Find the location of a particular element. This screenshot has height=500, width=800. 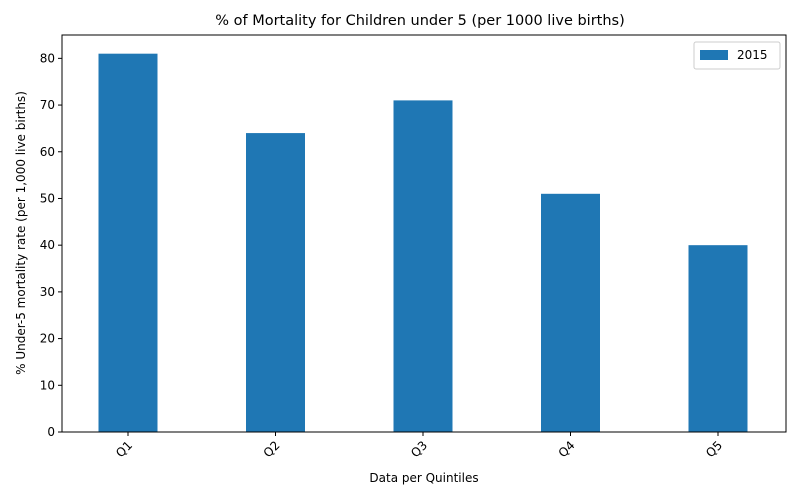

bar-q4 is located at coordinates (570, 312).